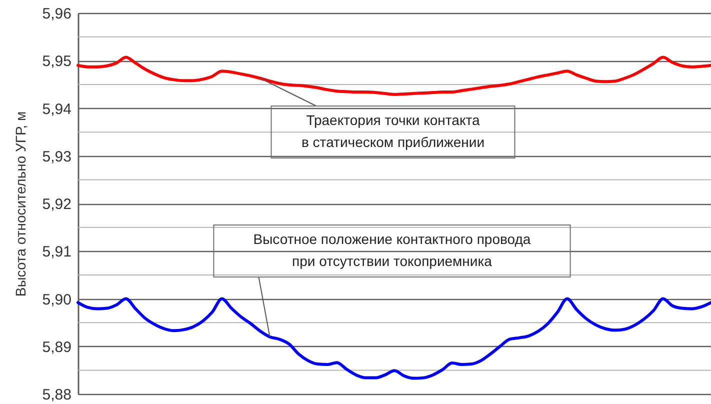  I want to click on y-tick-label: 5,89, so click(57, 347).